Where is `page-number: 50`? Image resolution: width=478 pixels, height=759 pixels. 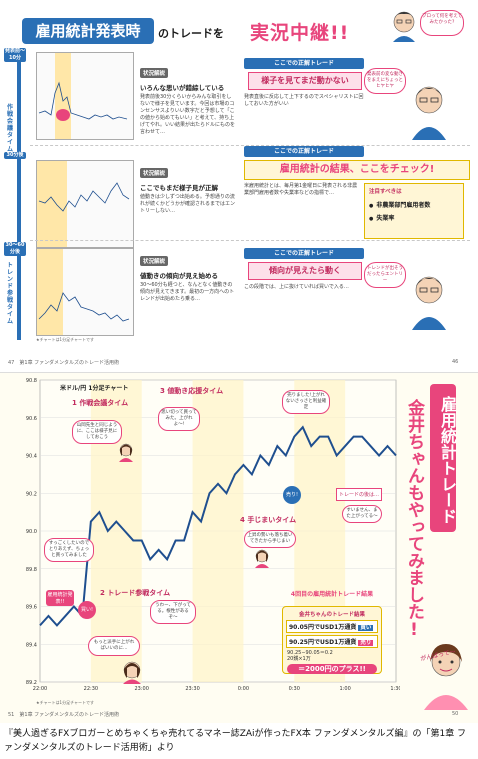 page-number: 50 is located at coordinates (455, 714).